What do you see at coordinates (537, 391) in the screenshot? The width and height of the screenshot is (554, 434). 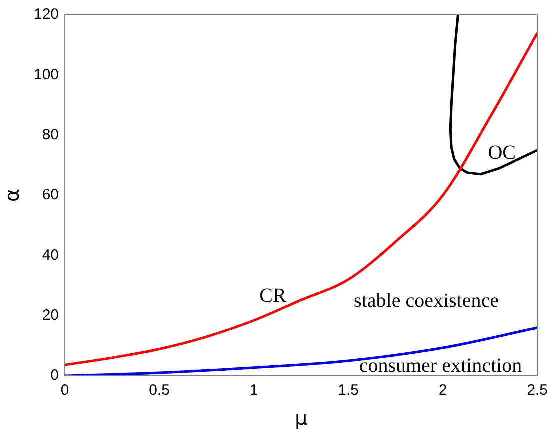 I see `x-tick-label: 2.5` at bounding box center [537, 391].